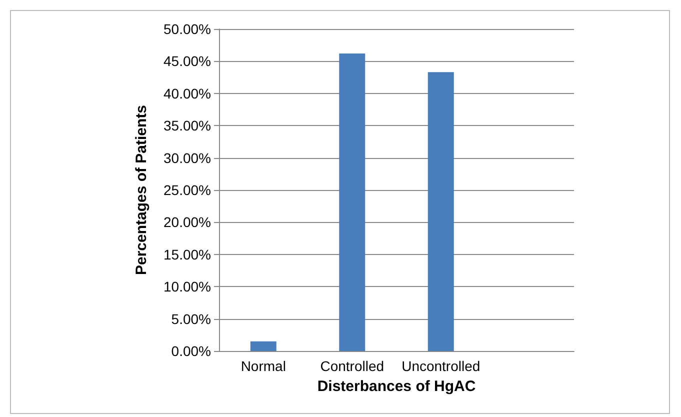 This screenshot has height=417, width=681. Describe the element at coordinates (187, 254) in the screenshot. I see `y-tick-label: 15.00%` at that location.